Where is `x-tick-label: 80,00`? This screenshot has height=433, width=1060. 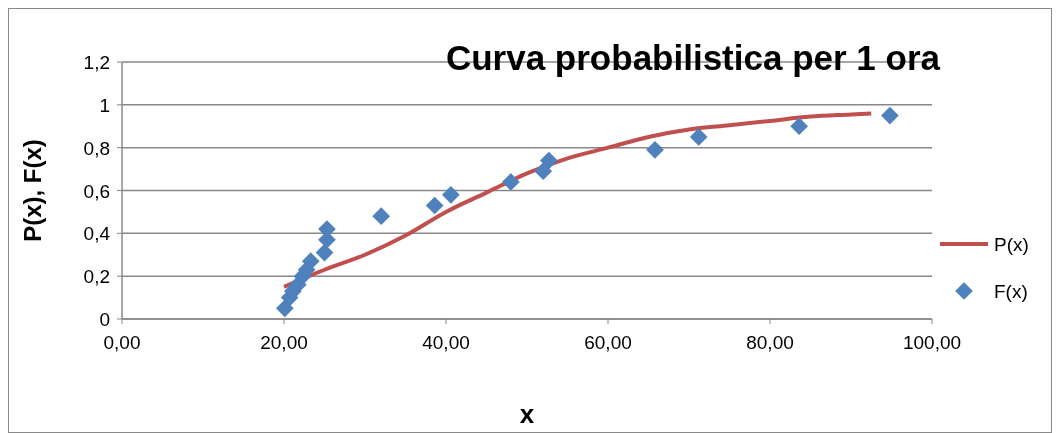
x-tick-label: 80,00 is located at coordinates (770, 342).